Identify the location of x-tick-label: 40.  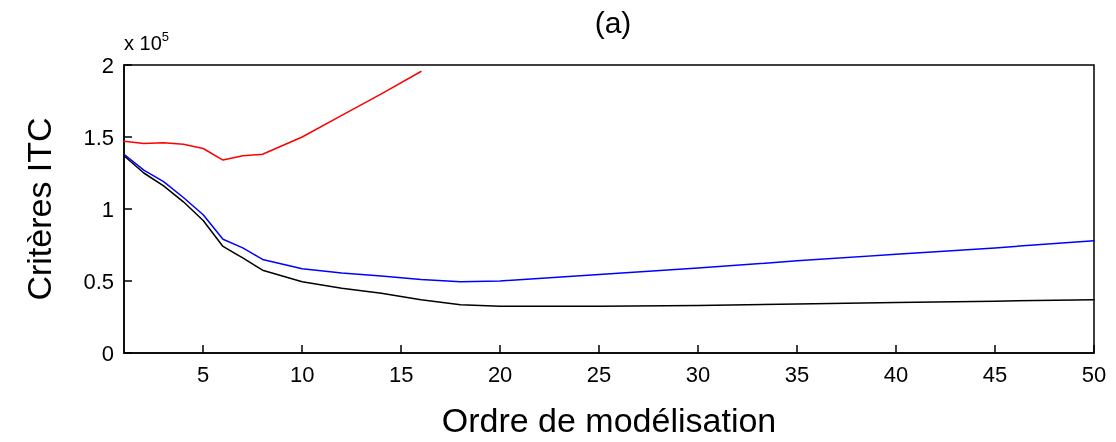
(896, 374).